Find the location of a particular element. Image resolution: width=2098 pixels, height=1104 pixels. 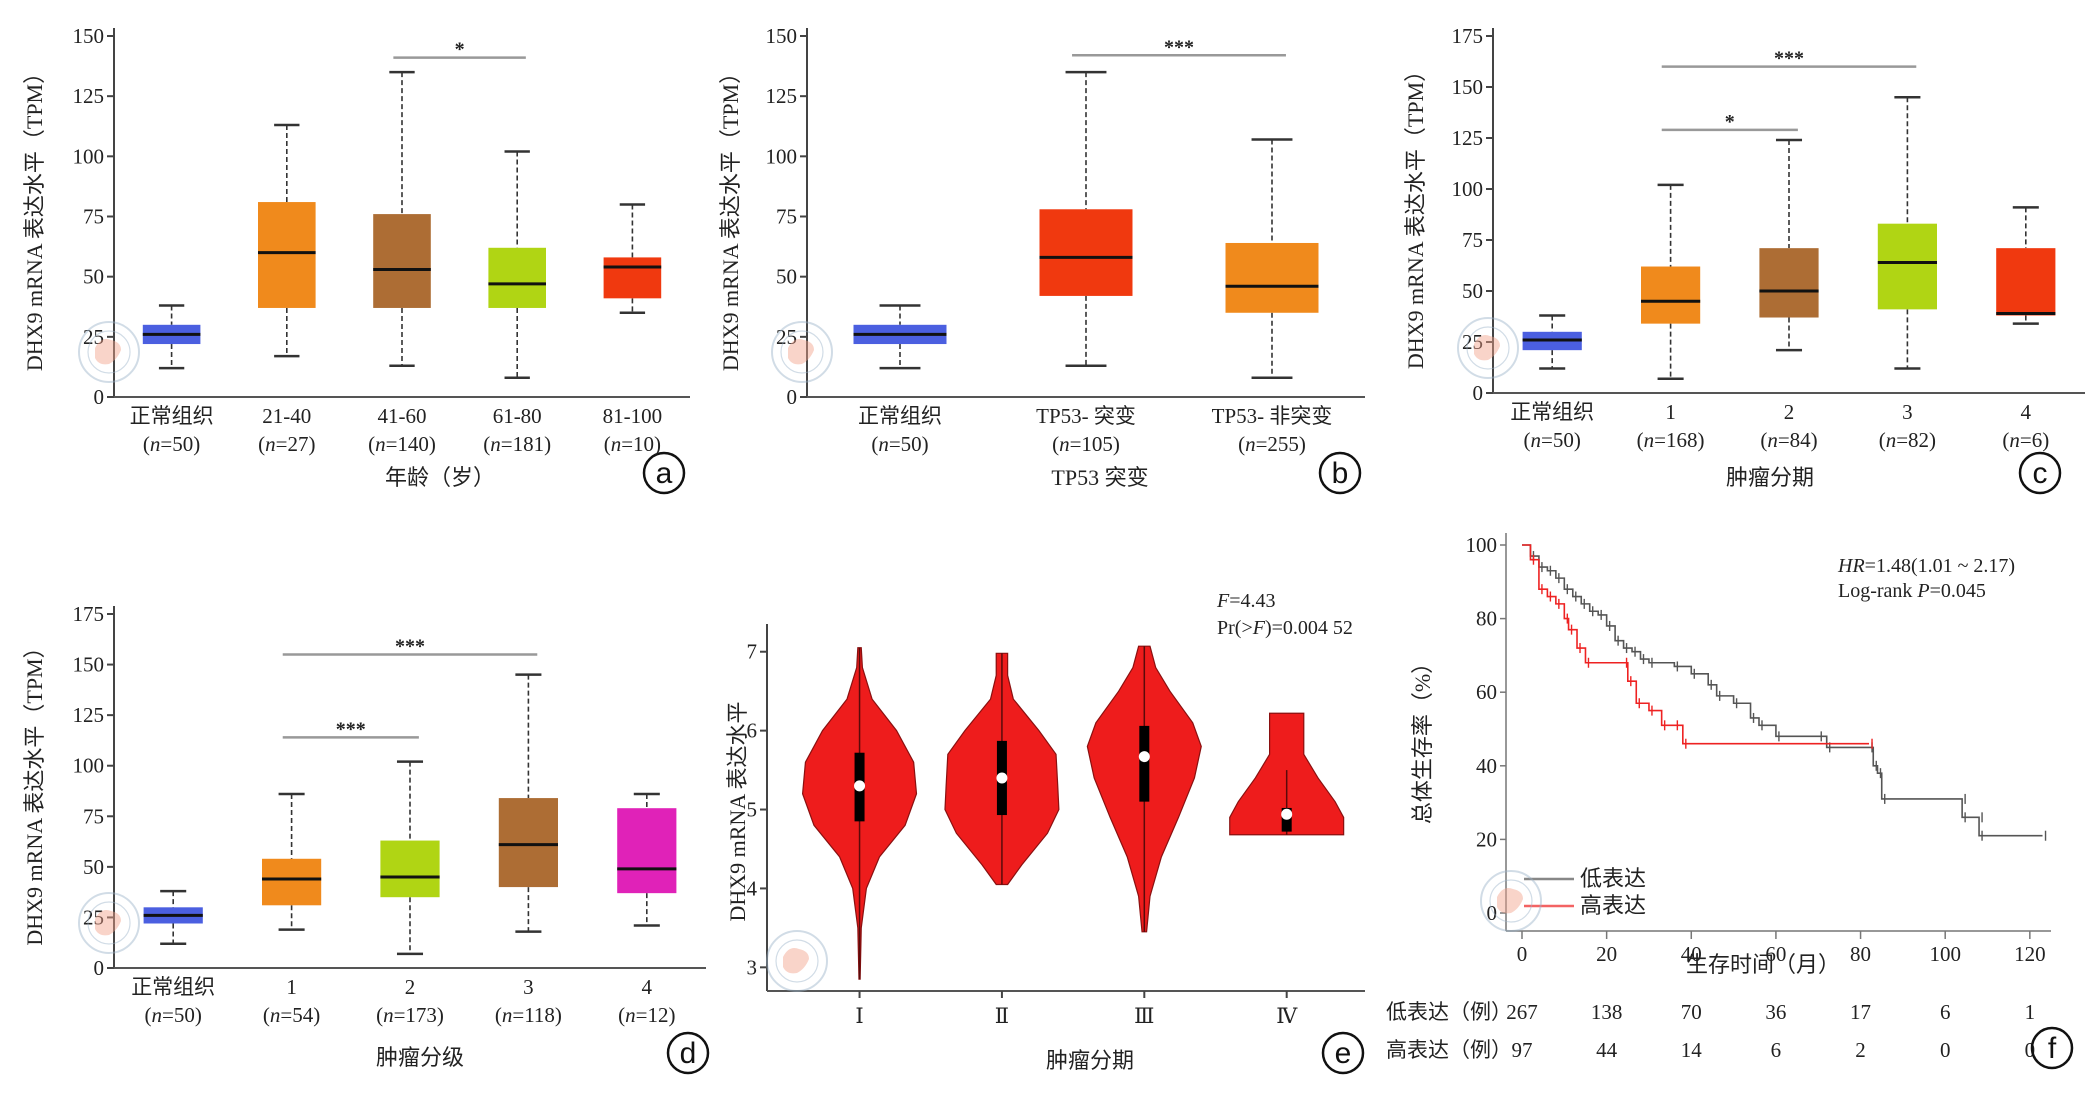

x-category-count: (n=255) is located at coordinates (1272, 444).